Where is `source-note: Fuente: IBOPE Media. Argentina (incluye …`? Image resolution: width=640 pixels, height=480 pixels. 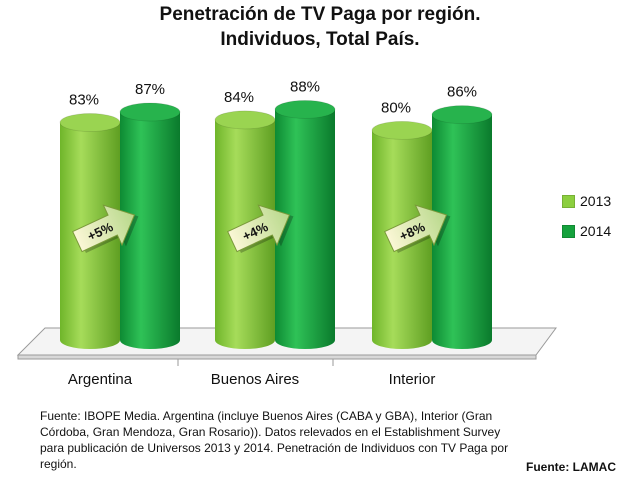 source-note: Fuente: IBOPE Media. Argentina (incluye … is located at coordinates (274, 440).